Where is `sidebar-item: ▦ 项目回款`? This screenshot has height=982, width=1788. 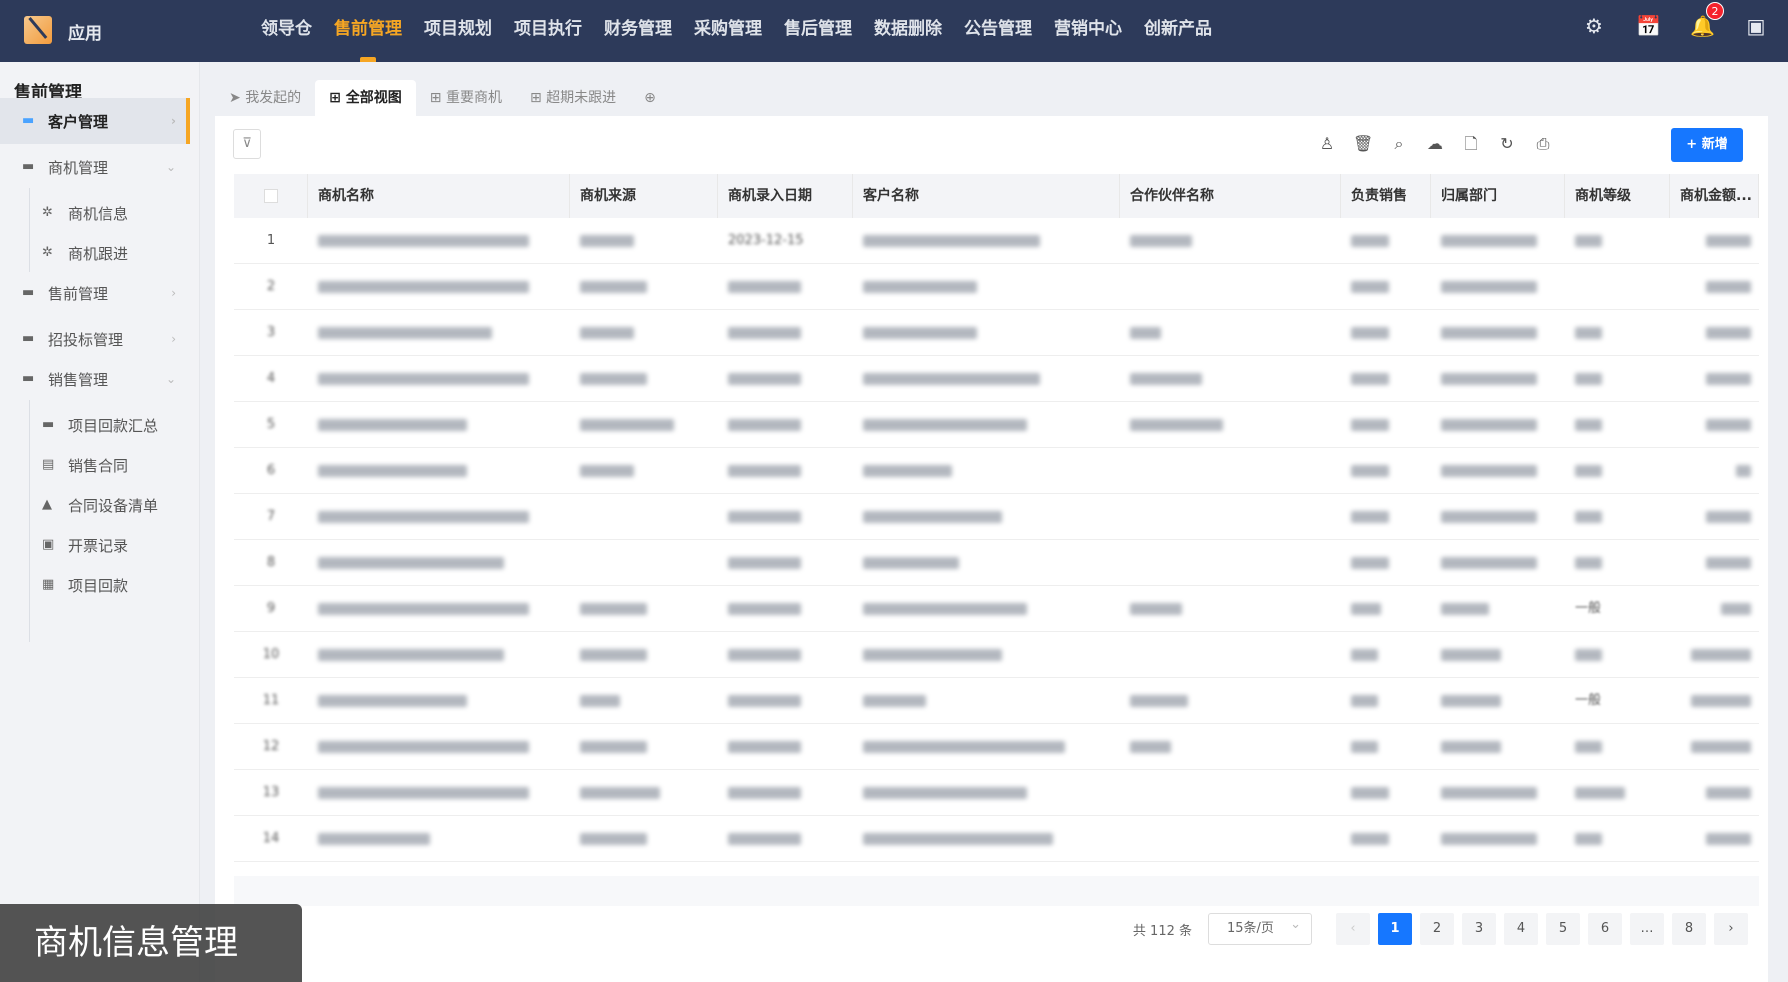
sidebar-item: ▦ 项目回款 is located at coordinates (95, 585).